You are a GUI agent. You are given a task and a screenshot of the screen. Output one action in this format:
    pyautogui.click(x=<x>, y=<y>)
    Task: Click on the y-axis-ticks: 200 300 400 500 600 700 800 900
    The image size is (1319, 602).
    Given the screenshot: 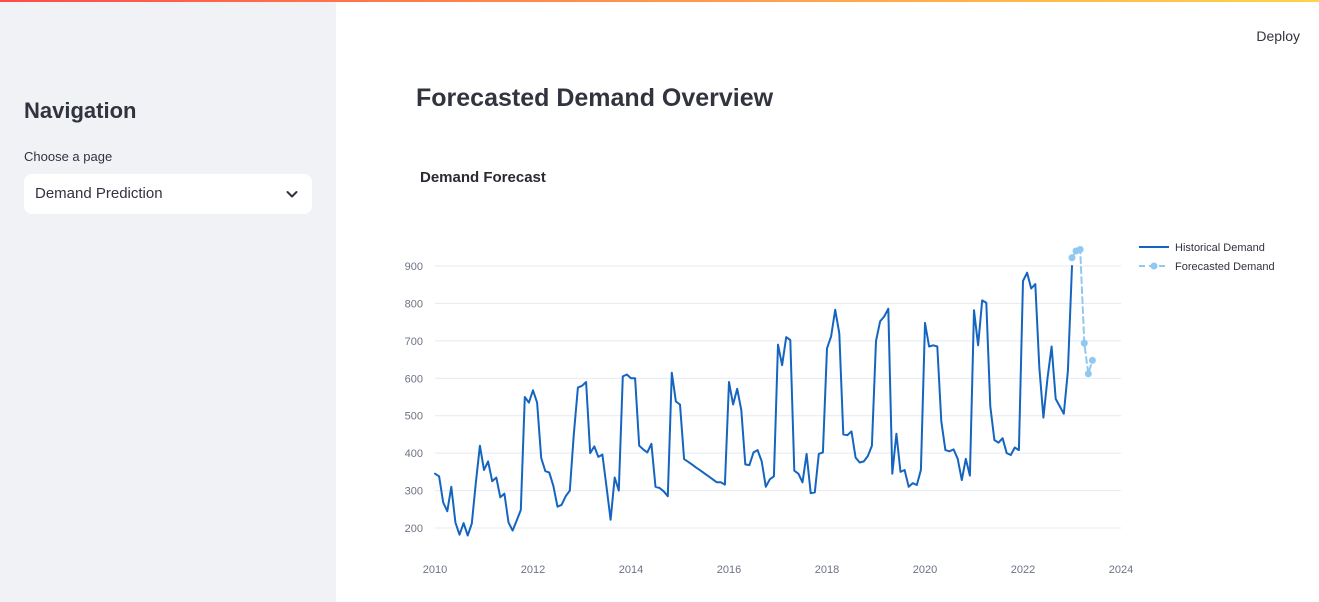 What is the action you would take?
    pyautogui.click(x=414, y=398)
    